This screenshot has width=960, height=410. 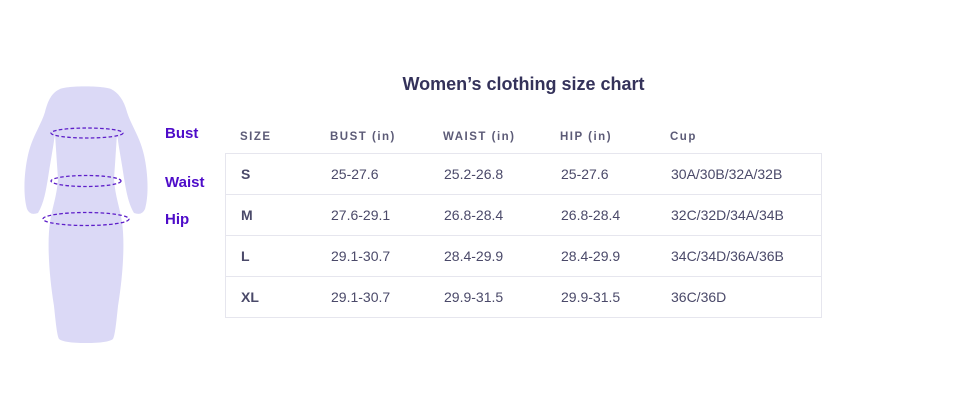 What do you see at coordinates (87, 133) in the screenshot?
I see `bust-measurement-line` at bounding box center [87, 133].